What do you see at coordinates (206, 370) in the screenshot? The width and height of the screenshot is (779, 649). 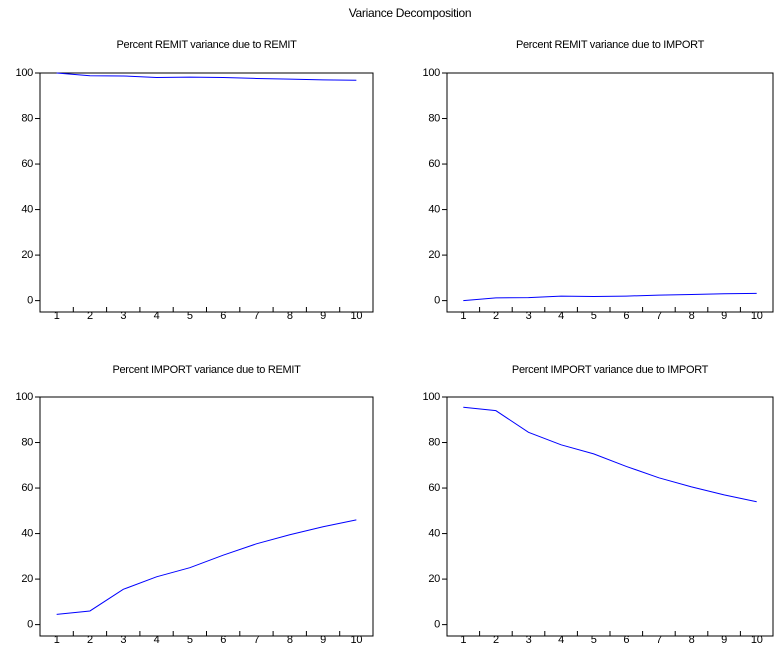 I see `chart-title: Percent IMPORT variance due to REMIT` at bounding box center [206, 370].